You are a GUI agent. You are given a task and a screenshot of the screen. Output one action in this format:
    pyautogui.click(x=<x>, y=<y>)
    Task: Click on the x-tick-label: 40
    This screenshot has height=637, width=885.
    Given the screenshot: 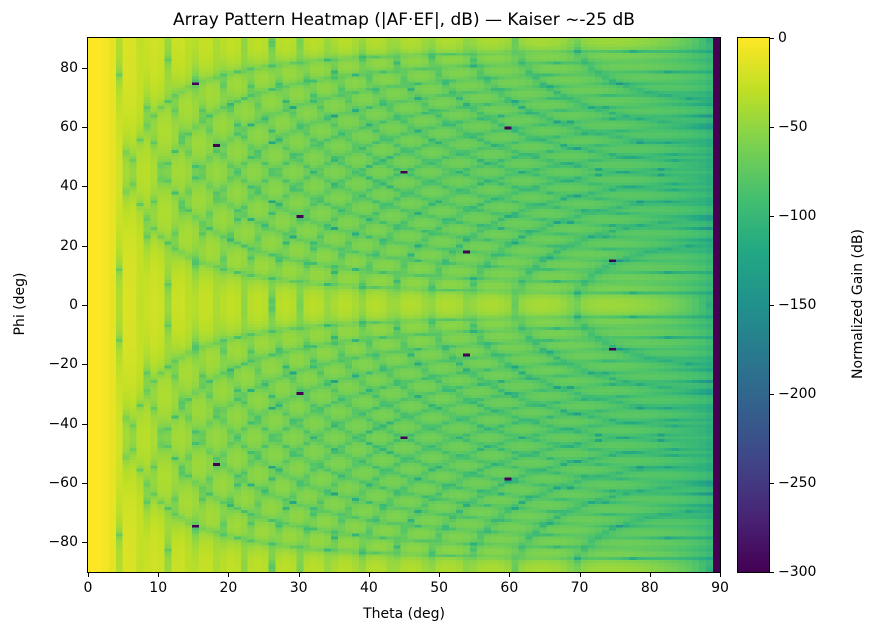 What is the action you would take?
    pyautogui.click(x=368, y=588)
    